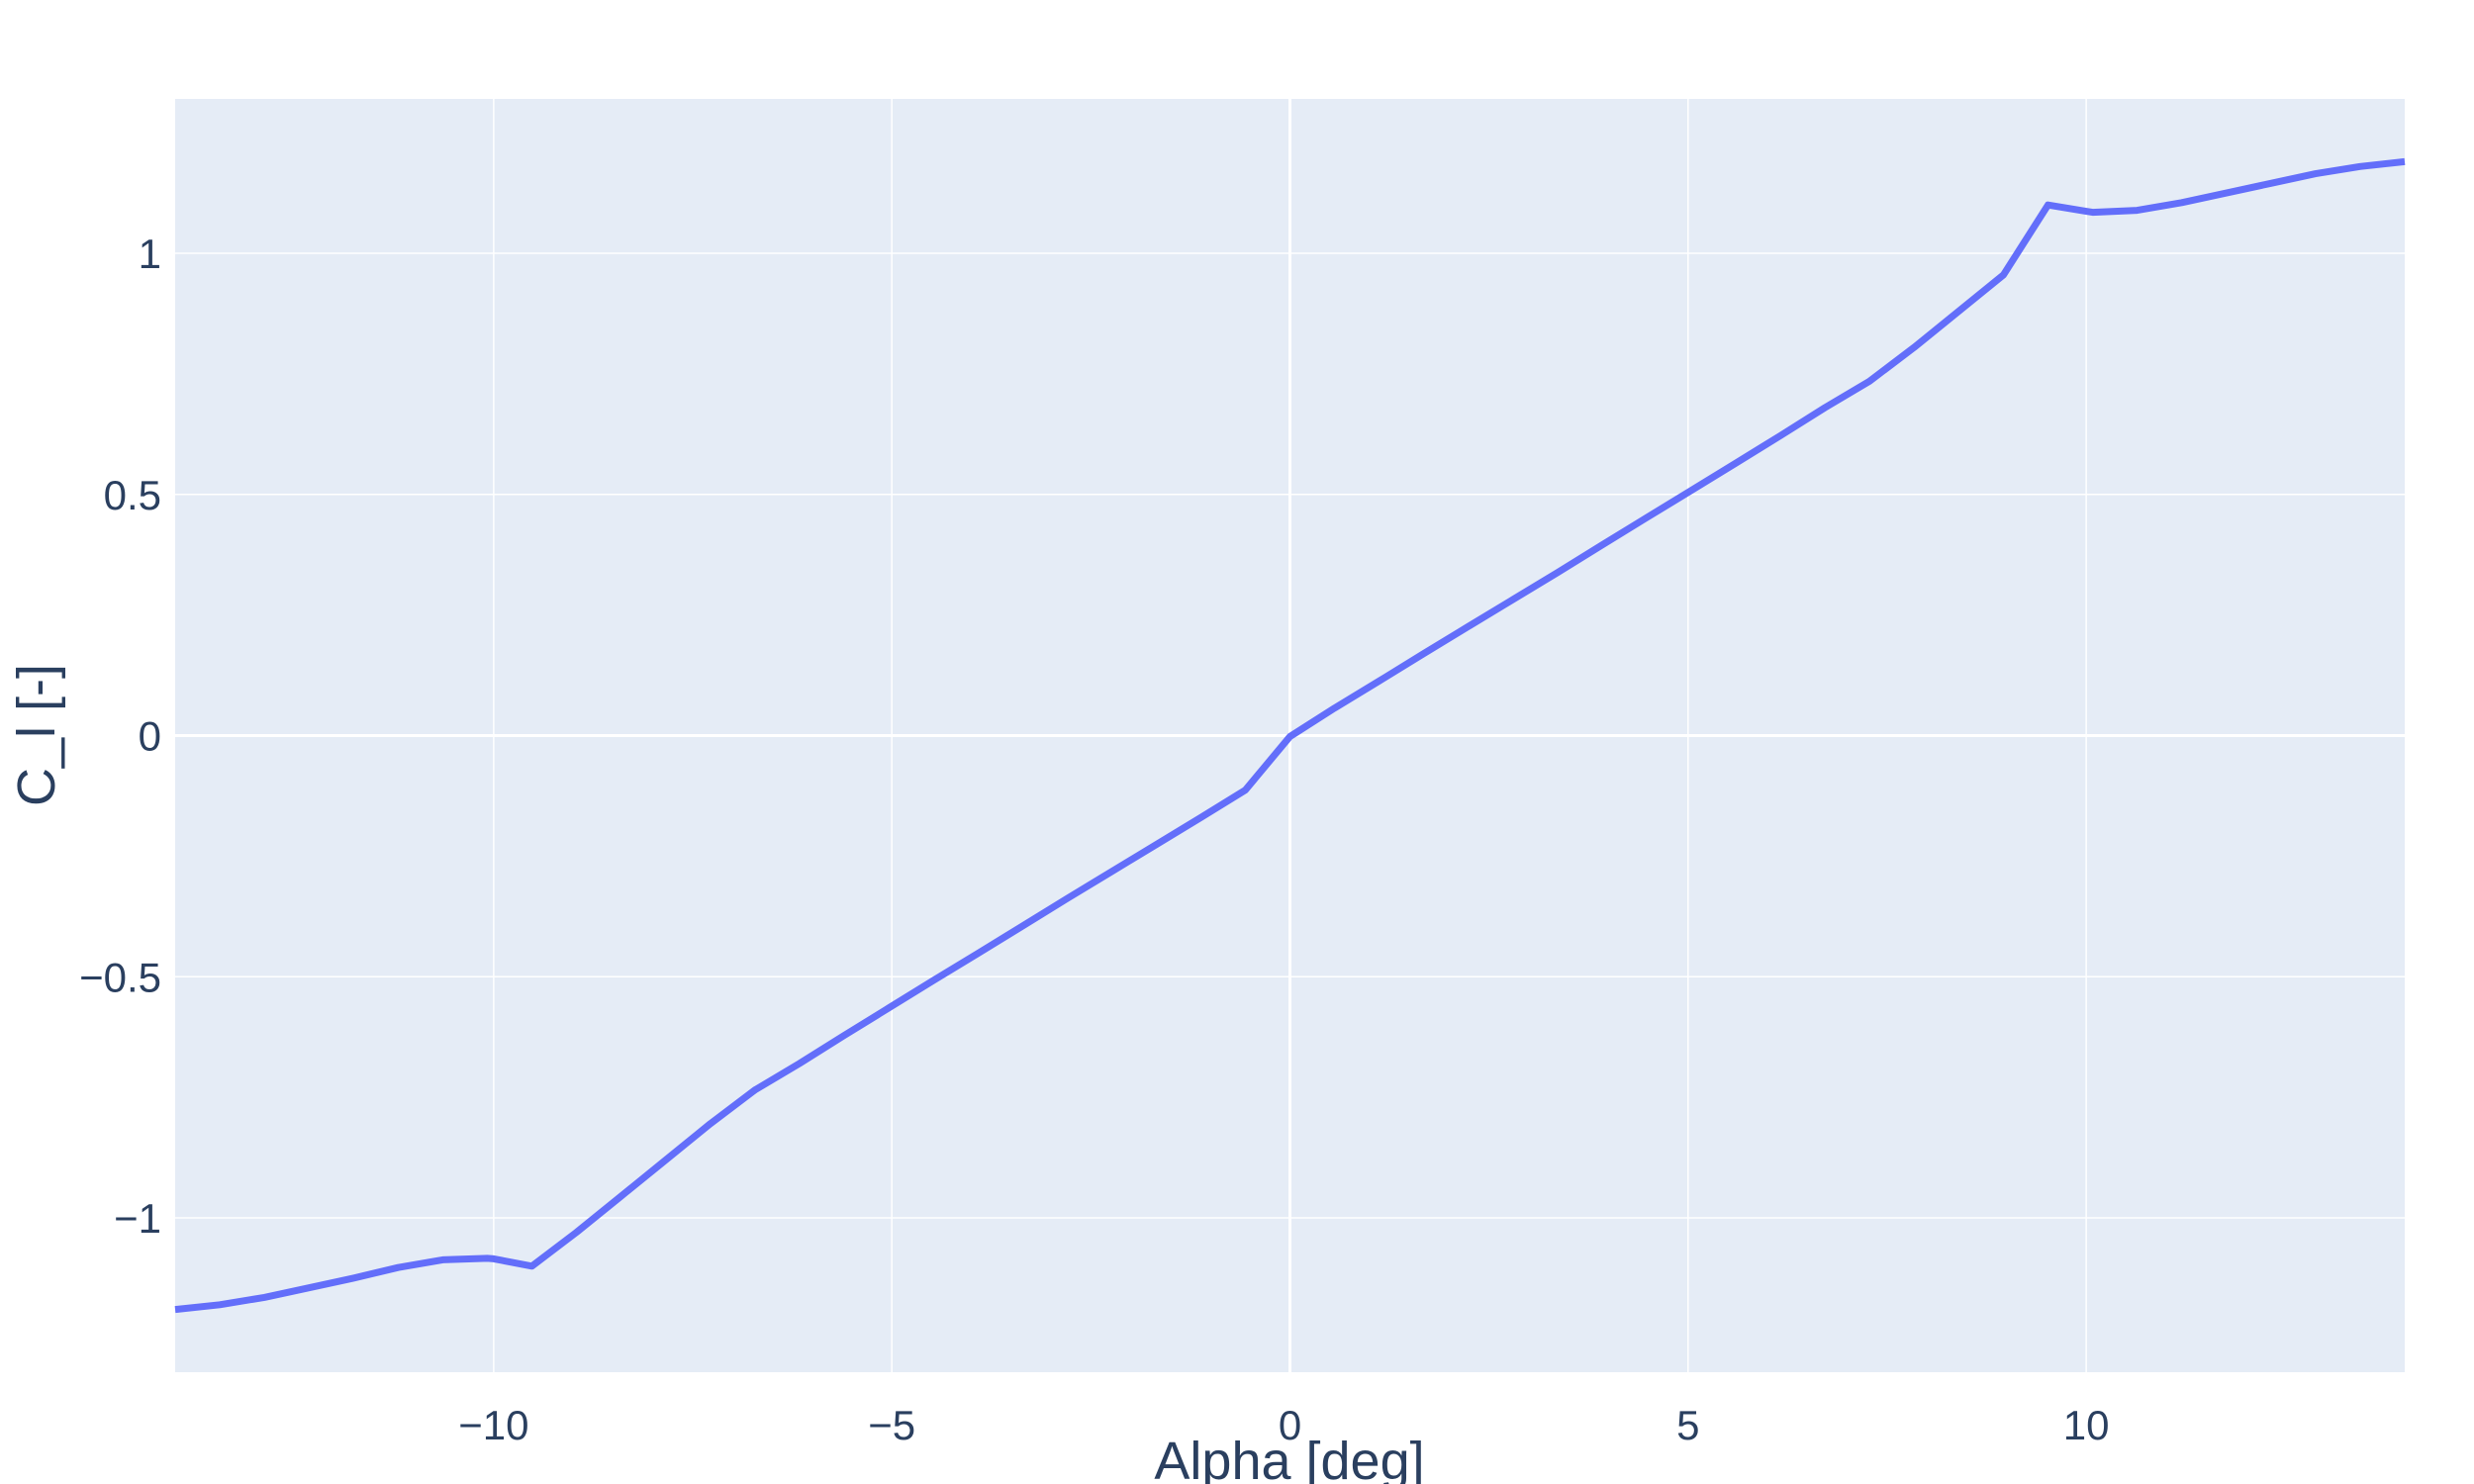  What do you see at coordinates (1290, 1425) in the screenshot?
I see `x-tick-label: 0` at bounding box center [1290, 1425].